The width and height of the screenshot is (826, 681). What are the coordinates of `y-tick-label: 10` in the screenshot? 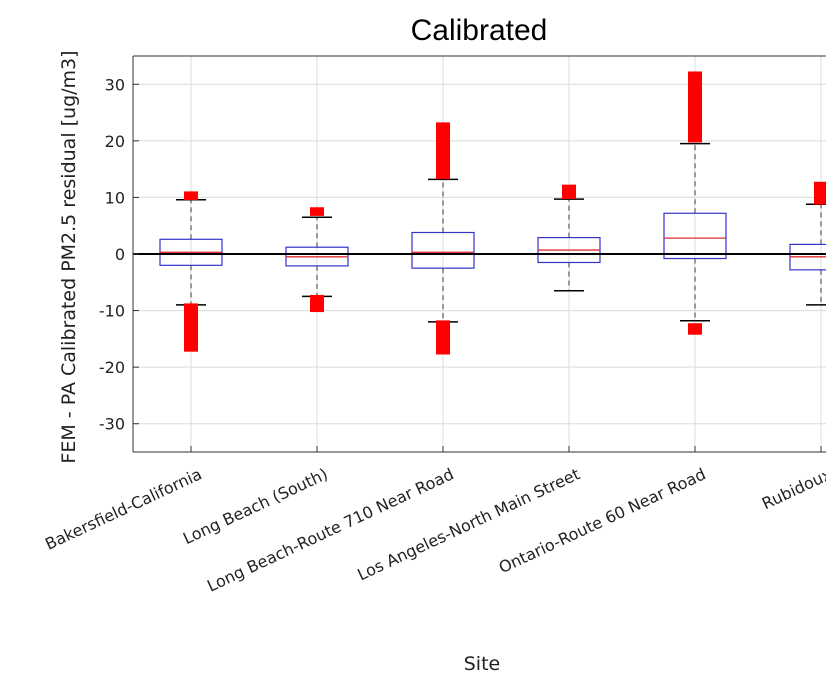 It's located at (115, 197).